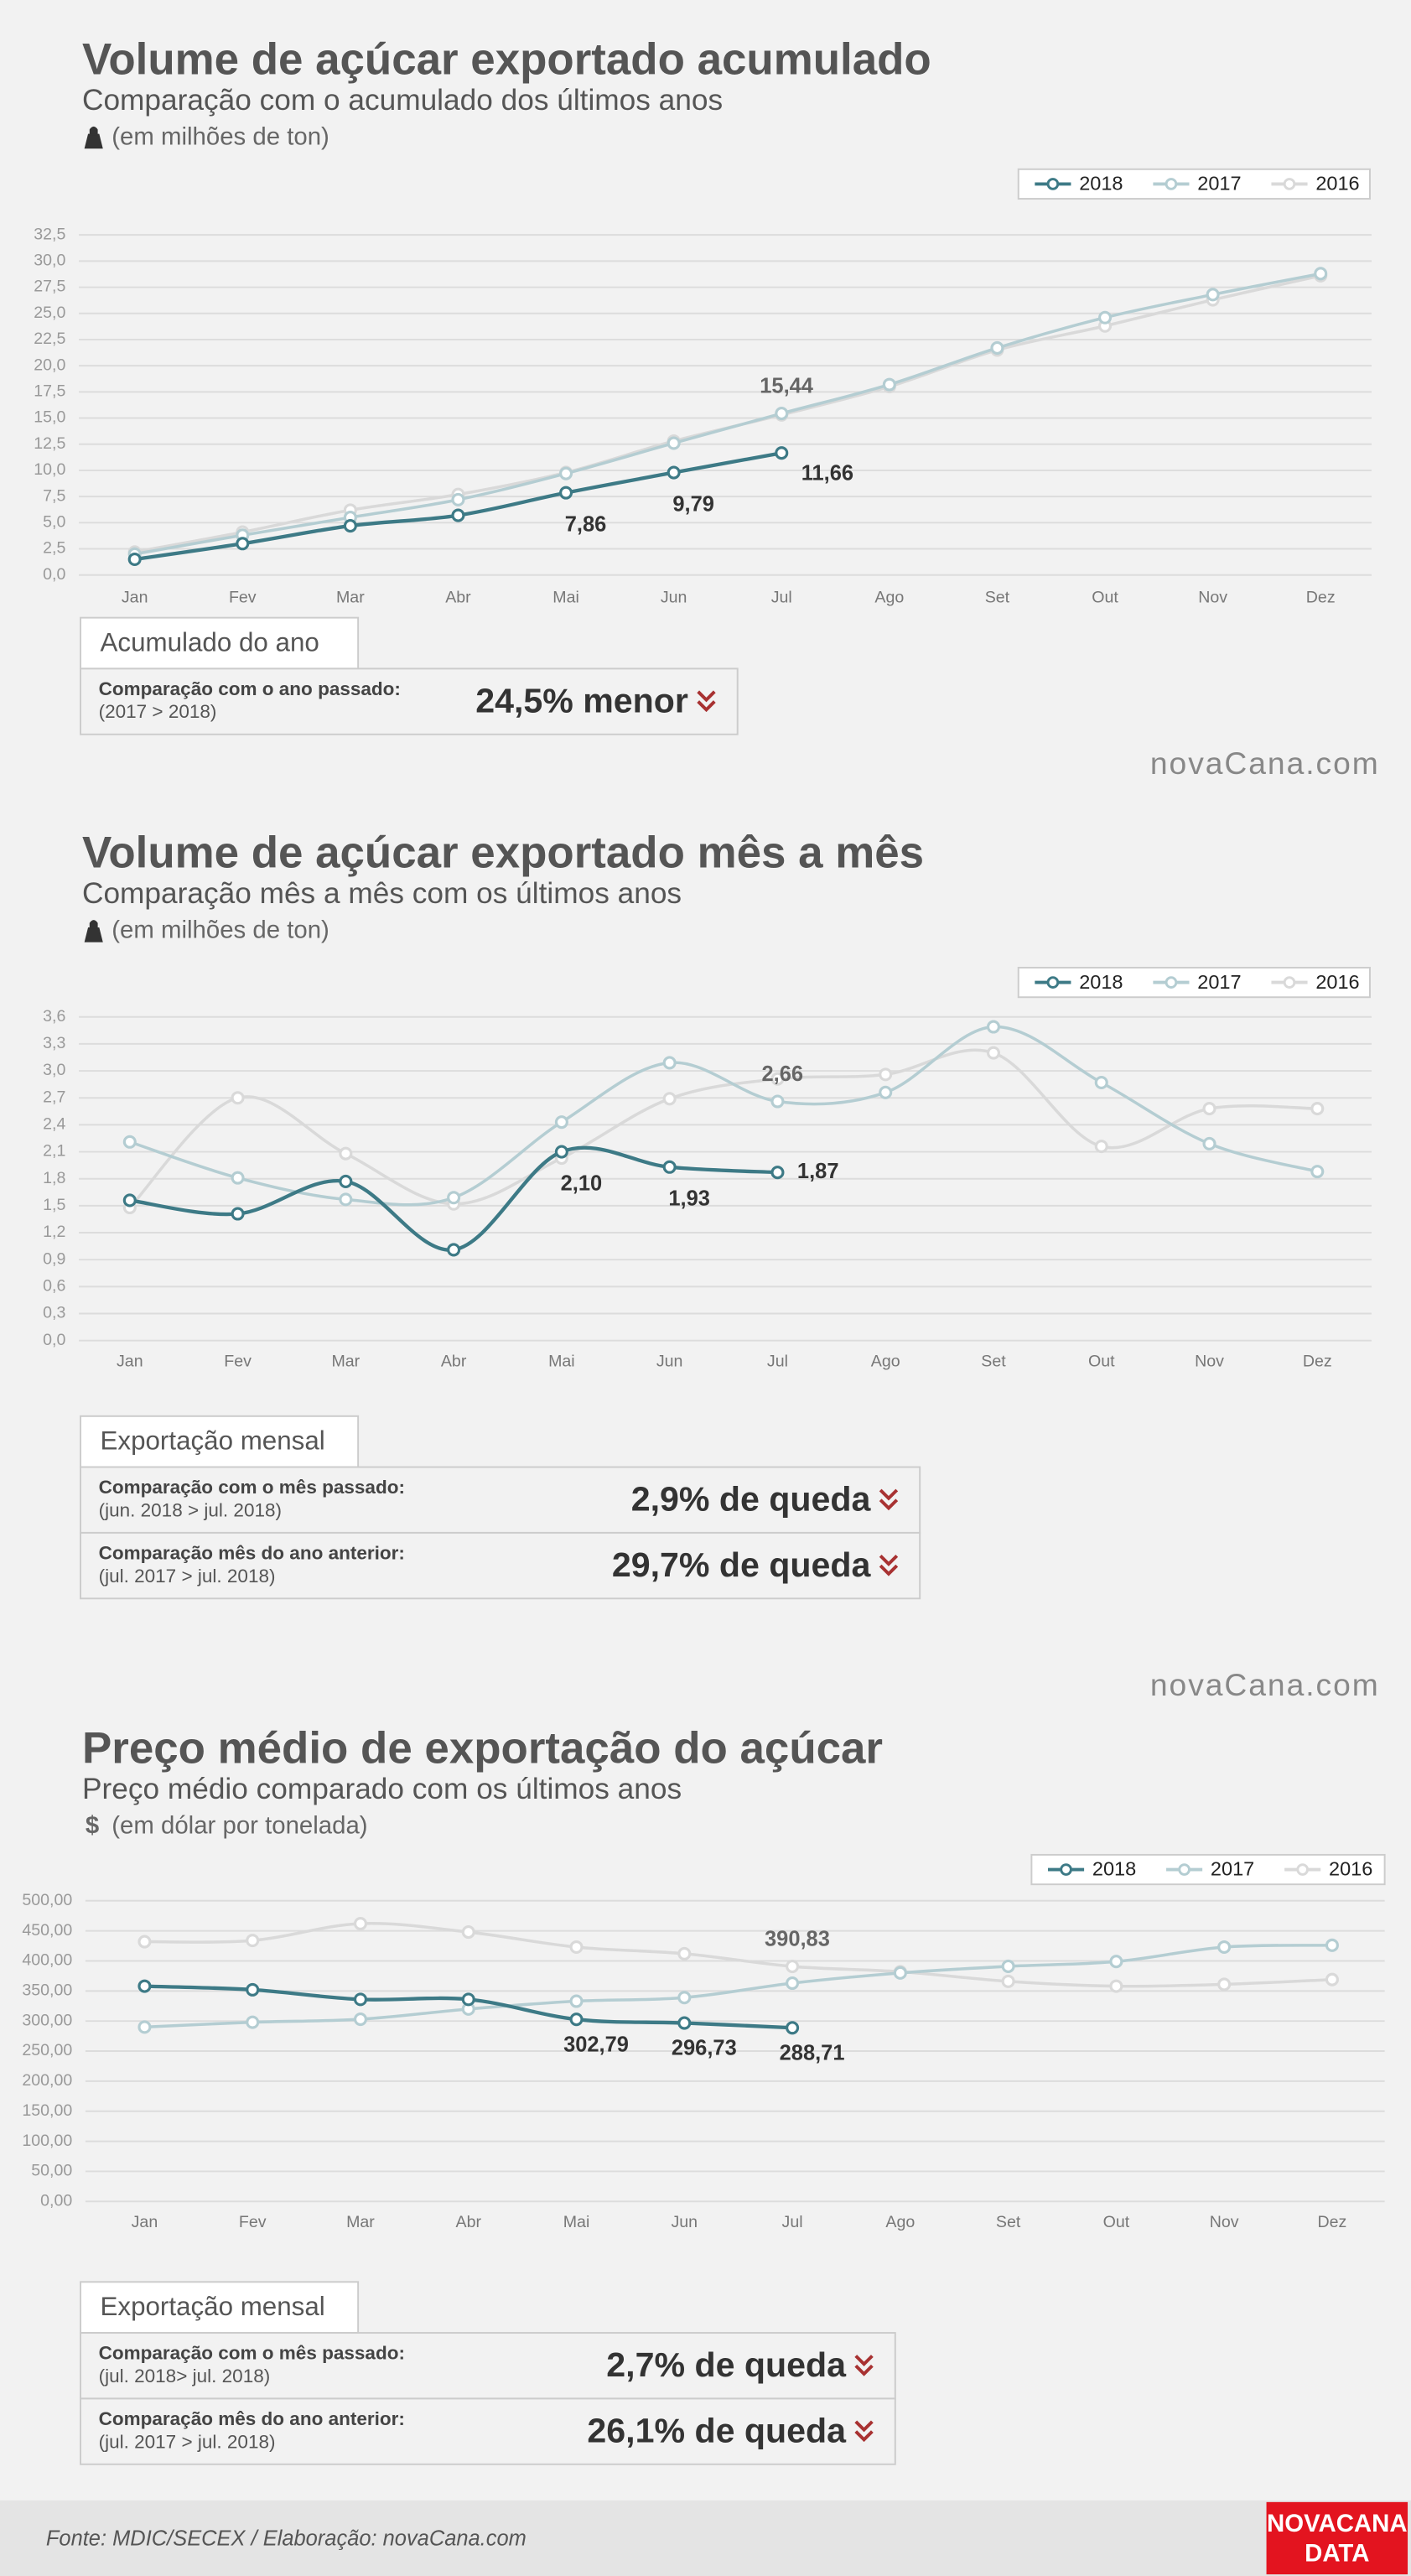 Image resolution: width=1411 pixels, height=2576 pixels. What do you see at coordinates (738, 1987) in the screenshot?
I see `series-line` at bounding box center [738, 1987].